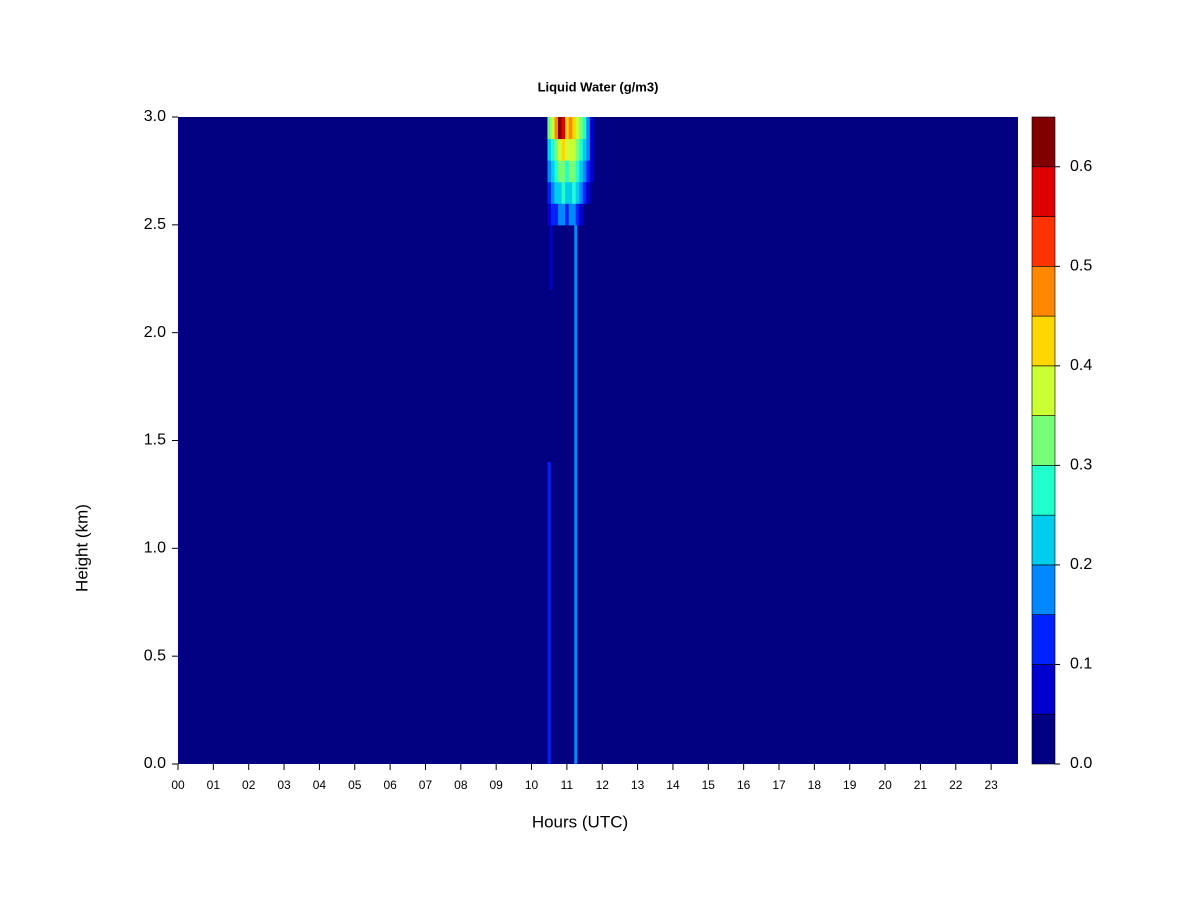 Image resolution: width=1200 pixels, height=900 pixels. Describe the element at coordinates (603, 785) in the screenshot. I see `x-tick-label: 12` at that location.